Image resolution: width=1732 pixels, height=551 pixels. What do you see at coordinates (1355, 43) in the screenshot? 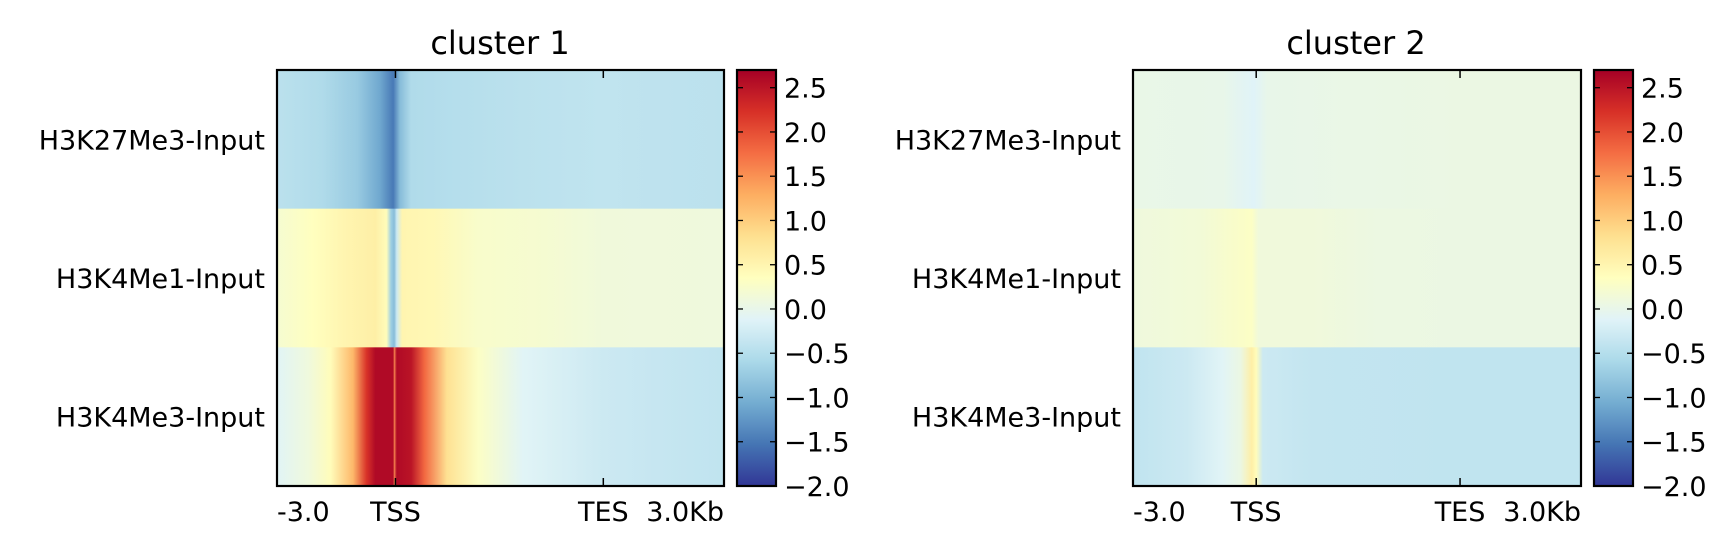
I see `panel-title: cluster 2` at bounding box center [1355, 43].